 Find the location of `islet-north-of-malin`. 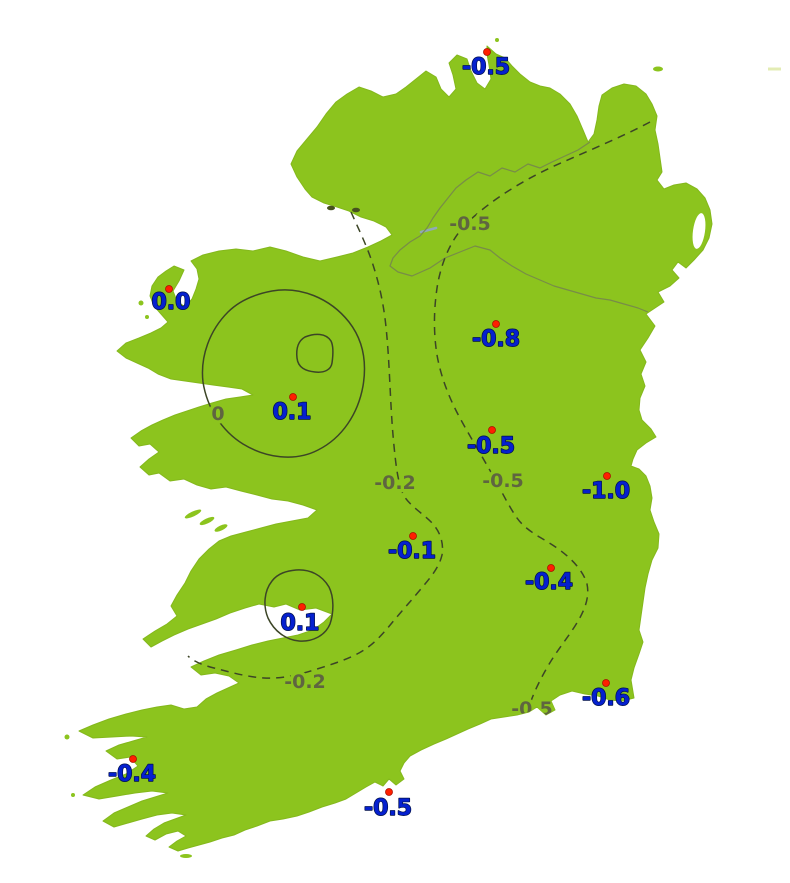

islet-north-of-malin is located at coordinates (497, 40).